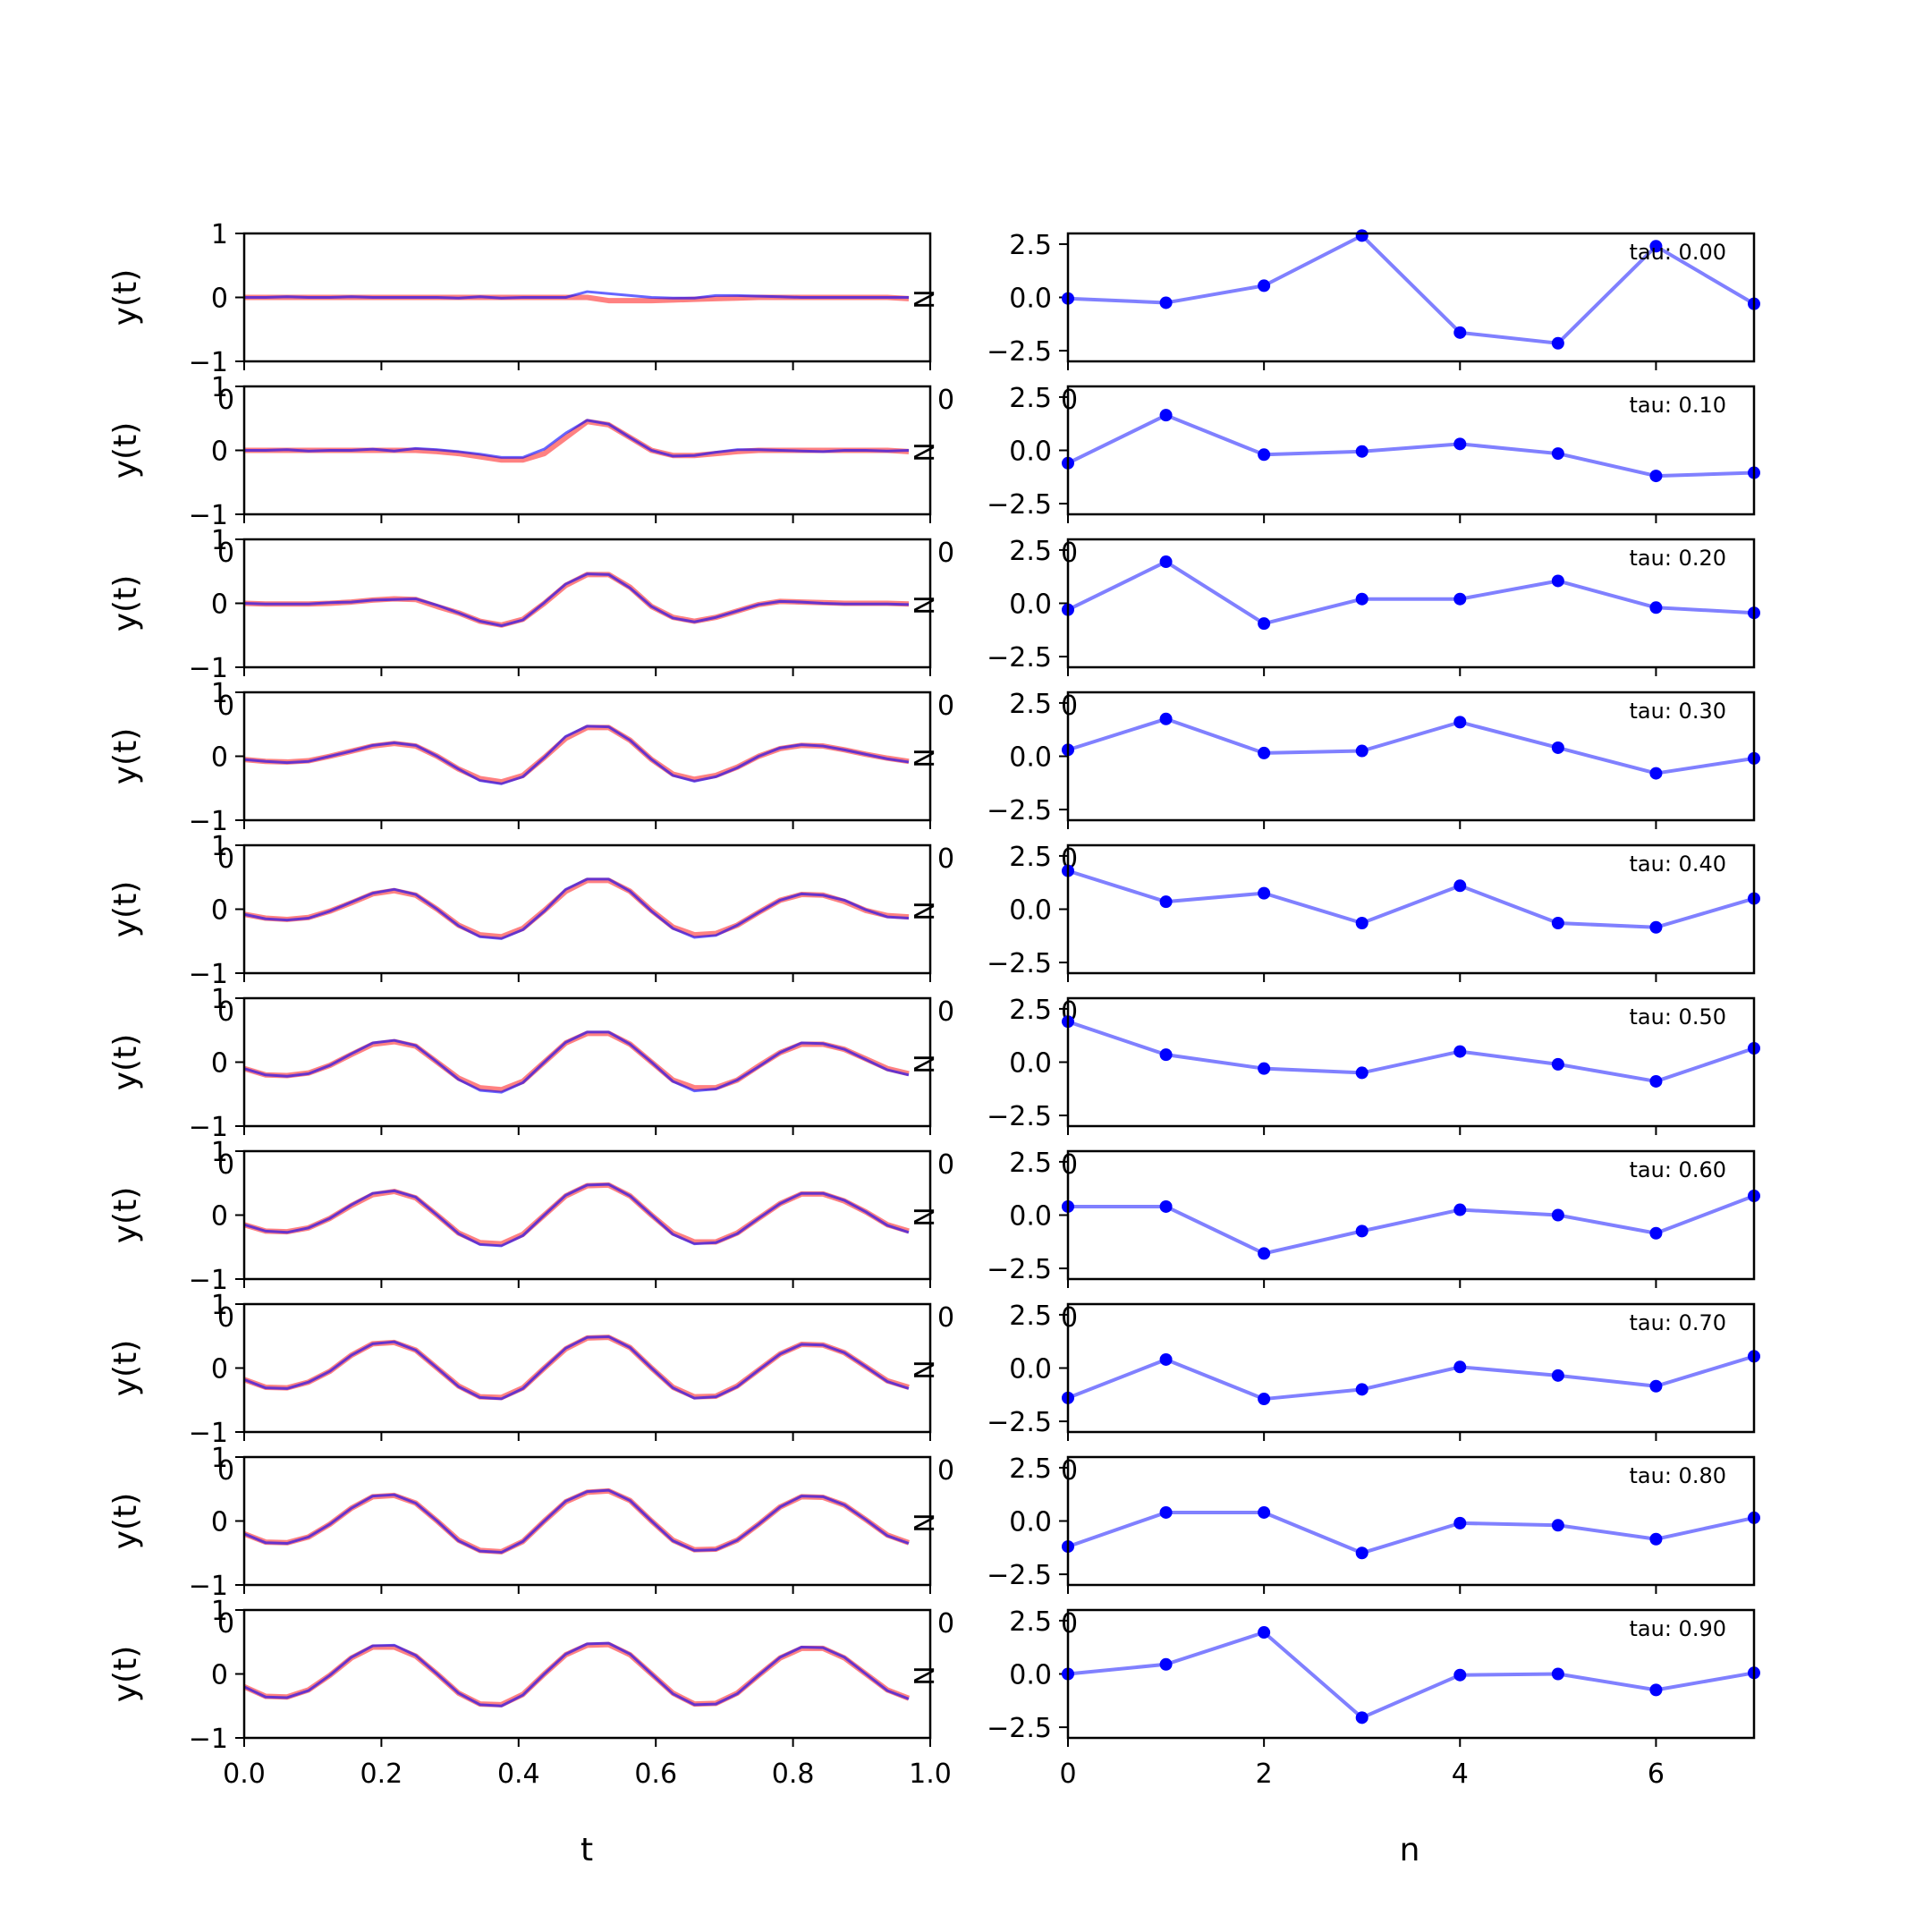  Describe the element at coordinates (1030, 1369) in the screenshot. I see `right-y-tick-label-7-1: 0.0` at that location.